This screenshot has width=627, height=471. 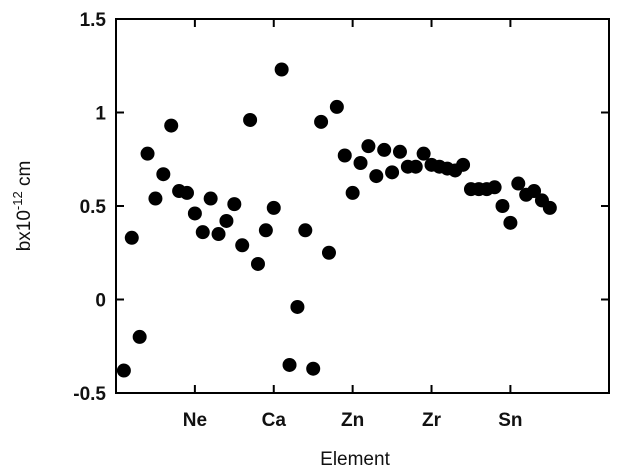 What do you see at coordinates (100, 114) in the screenshot?
I see `y-tick-label: 1` at bounding box center [100, 114].